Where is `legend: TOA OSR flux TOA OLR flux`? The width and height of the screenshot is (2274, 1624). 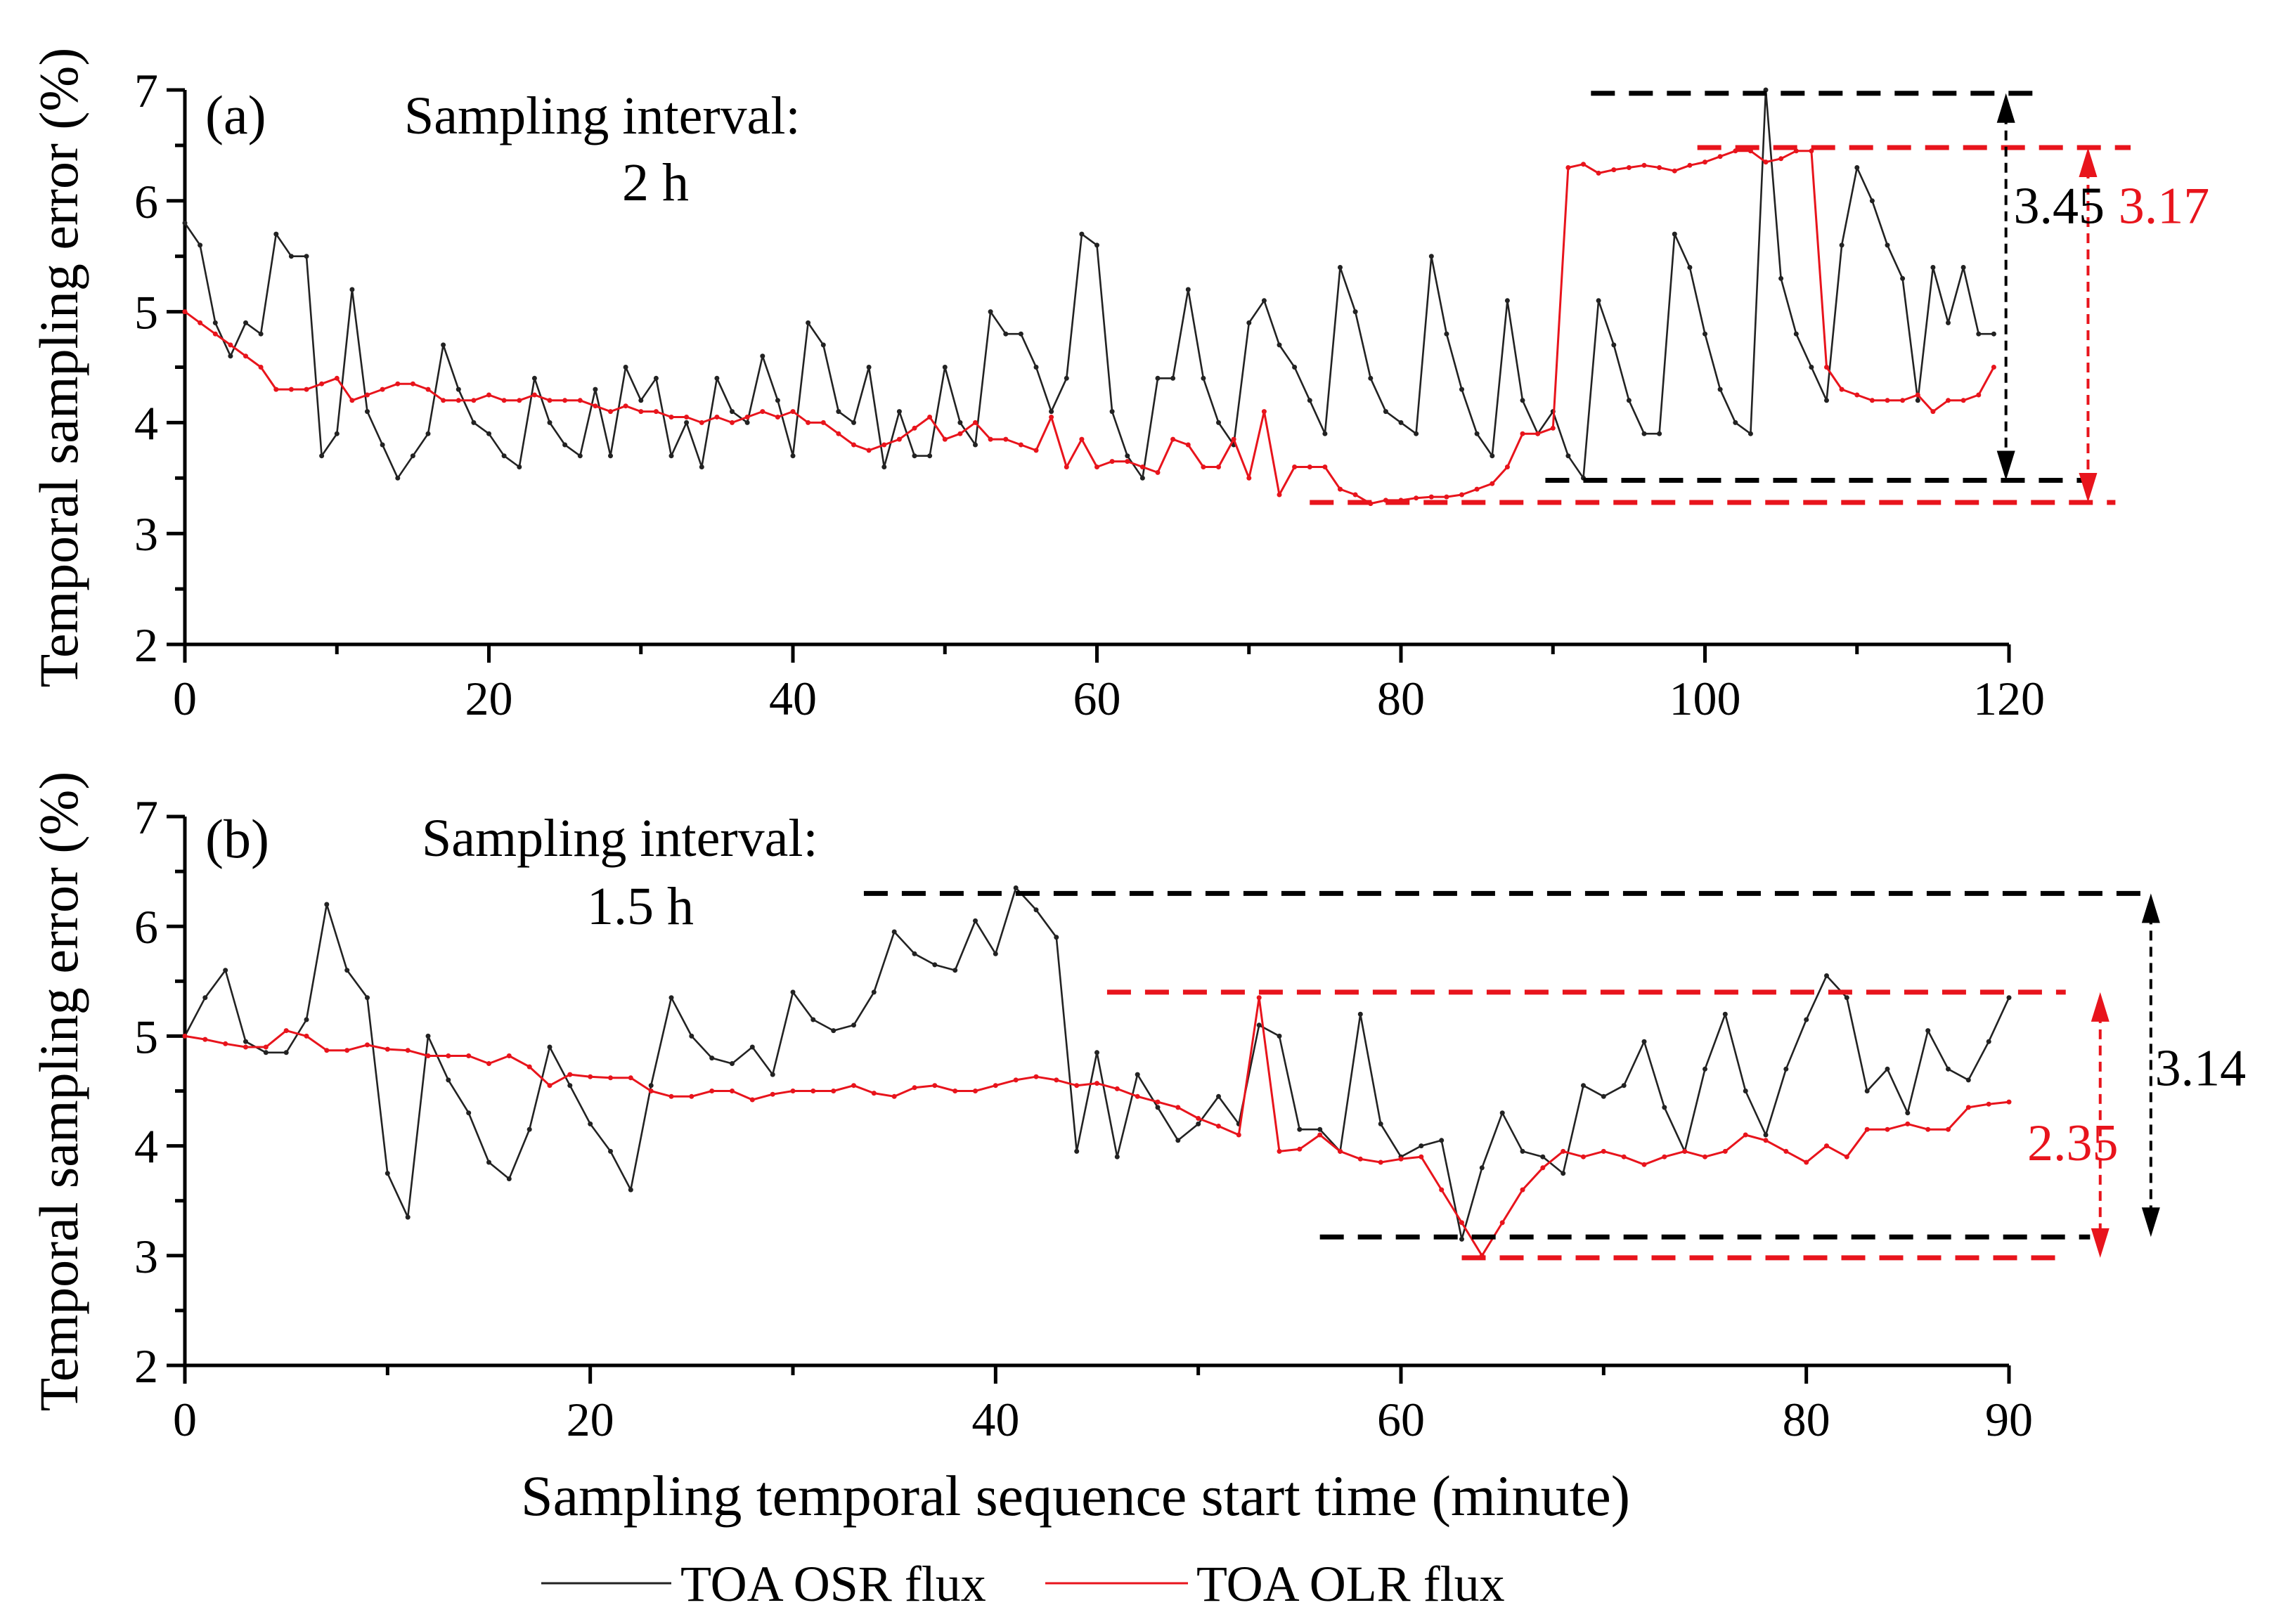 legend: TOA OSR flux TOA OLR flux is located at coordinates (1023, 1584).